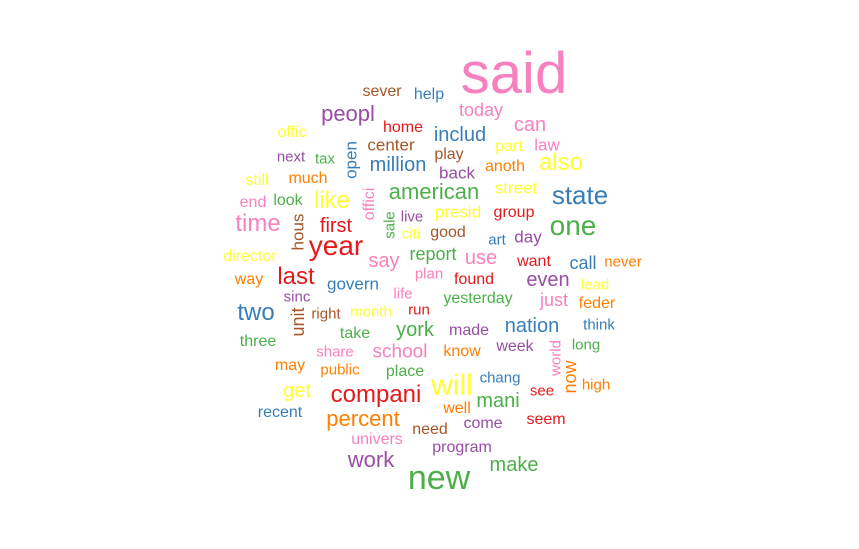 The image size is (859, 549). Describe the element at coordinates (348, 113) in the screenshot. I see `word-peopl: peopl` at that location.